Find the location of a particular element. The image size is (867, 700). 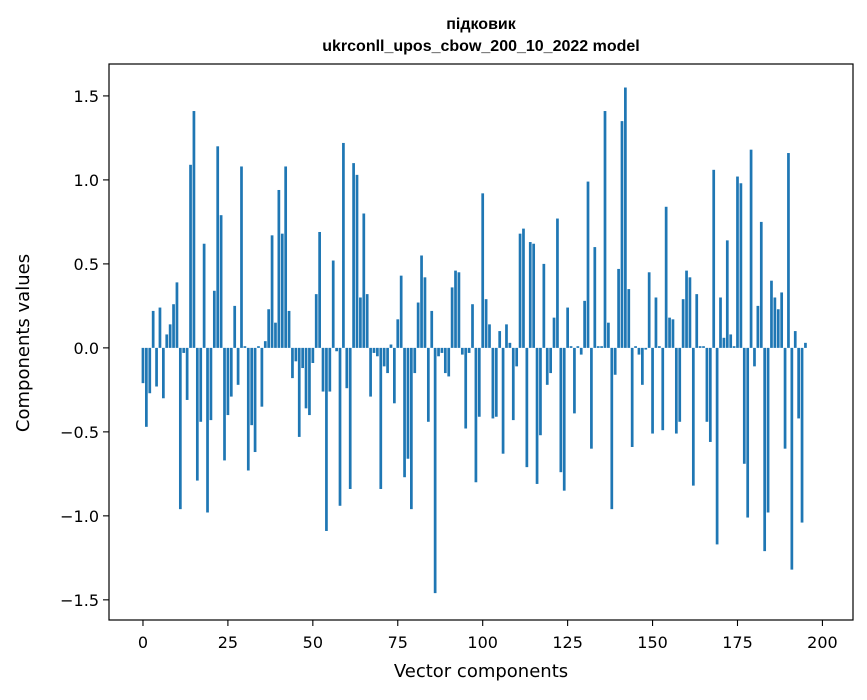

y-tick-label: 1.0 is located at coordinates (86, 180).